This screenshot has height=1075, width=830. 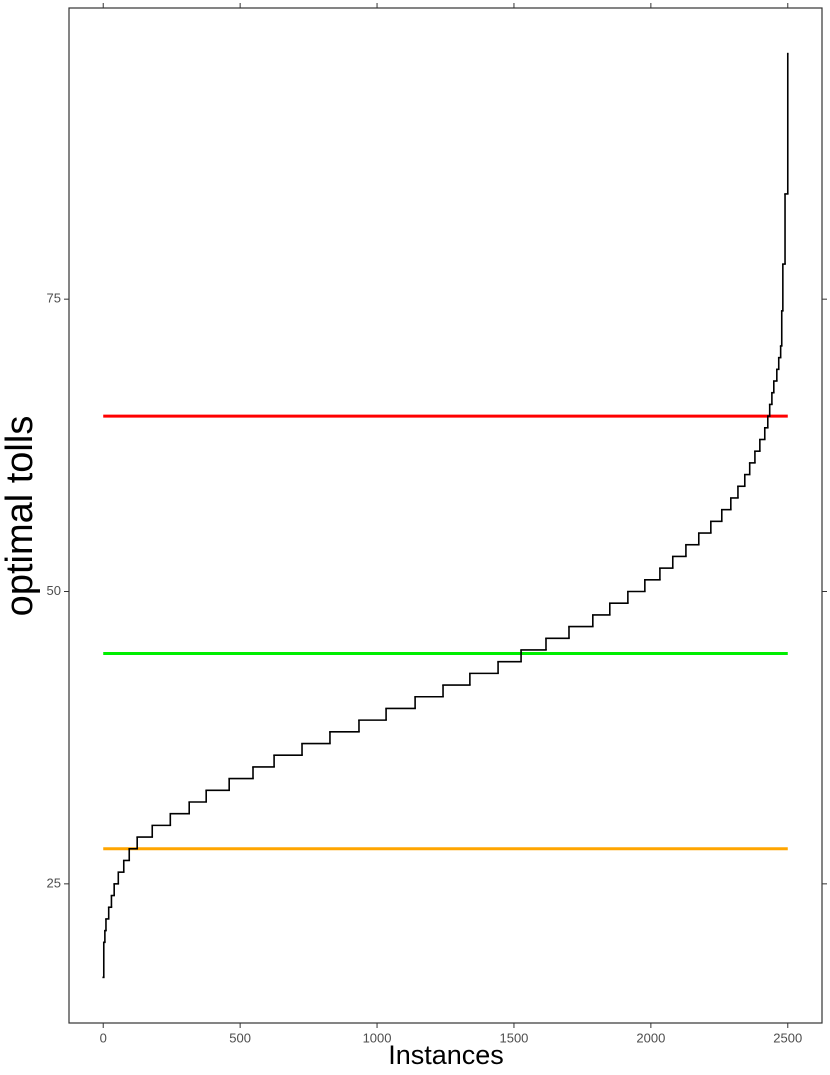 I want to click on x-tick-label: 0, so click(x=103, y=1037).